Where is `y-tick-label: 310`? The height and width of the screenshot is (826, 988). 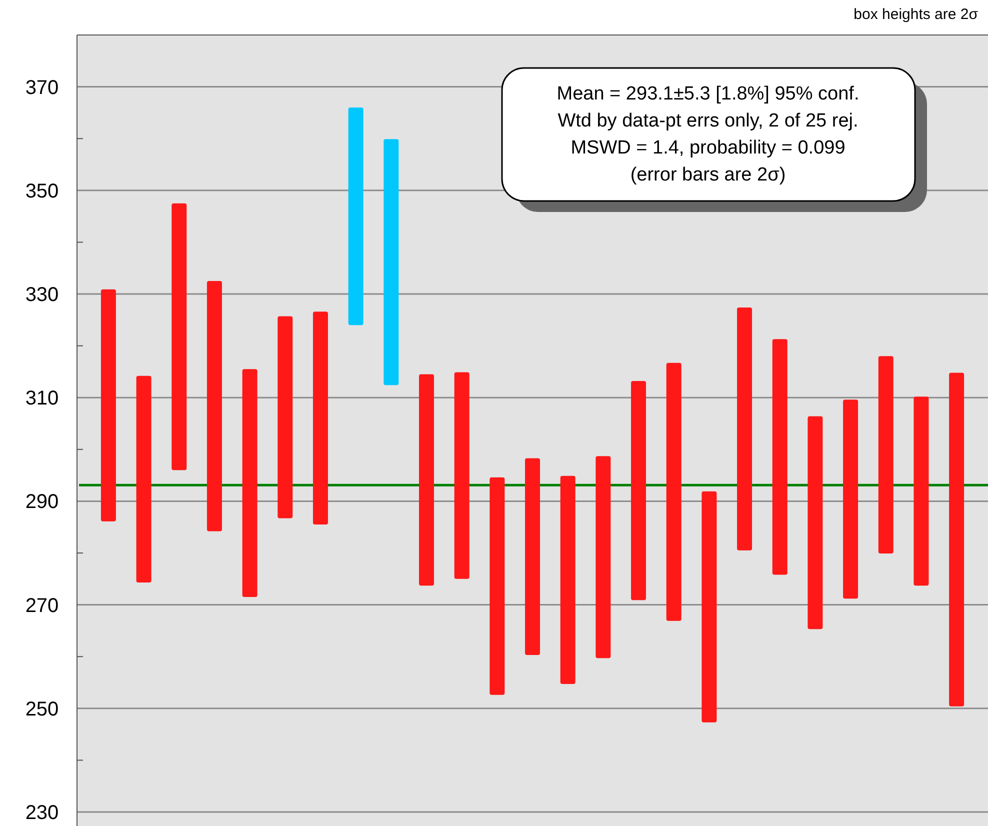 y-tick-label: 310 is located at coordinates (42, 399).